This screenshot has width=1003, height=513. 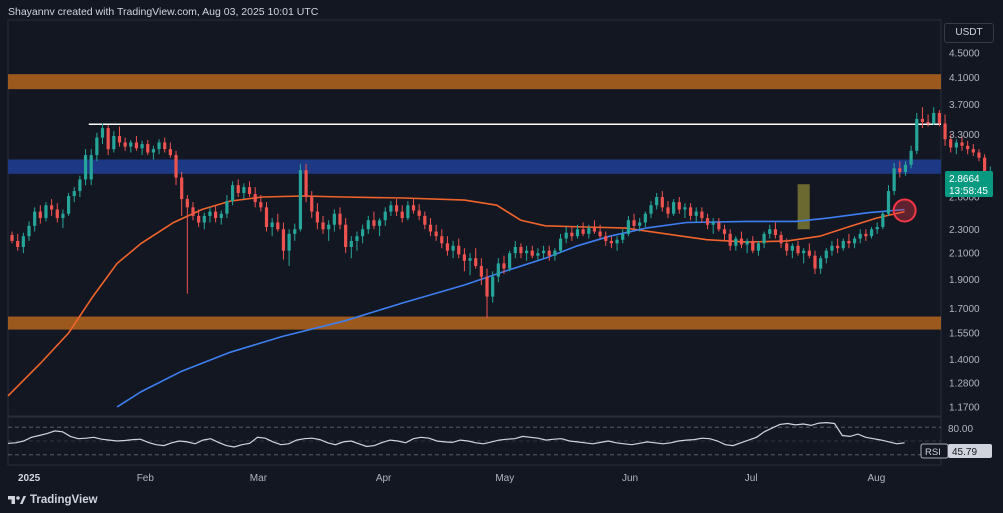 What do you see at coordinates (964, 78) in the screenshot?
I see `y-tick-label: 4.1000` at bounding box center [964, 78].